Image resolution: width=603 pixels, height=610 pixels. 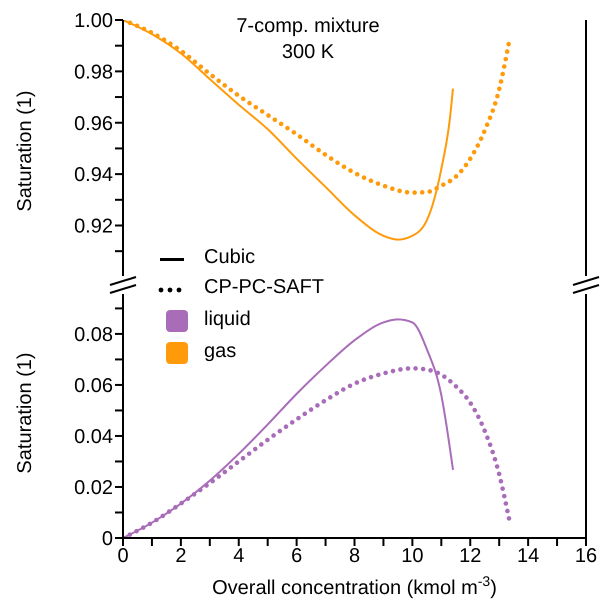 I want to click on annotation: liquid, so click(x=227, y=319).